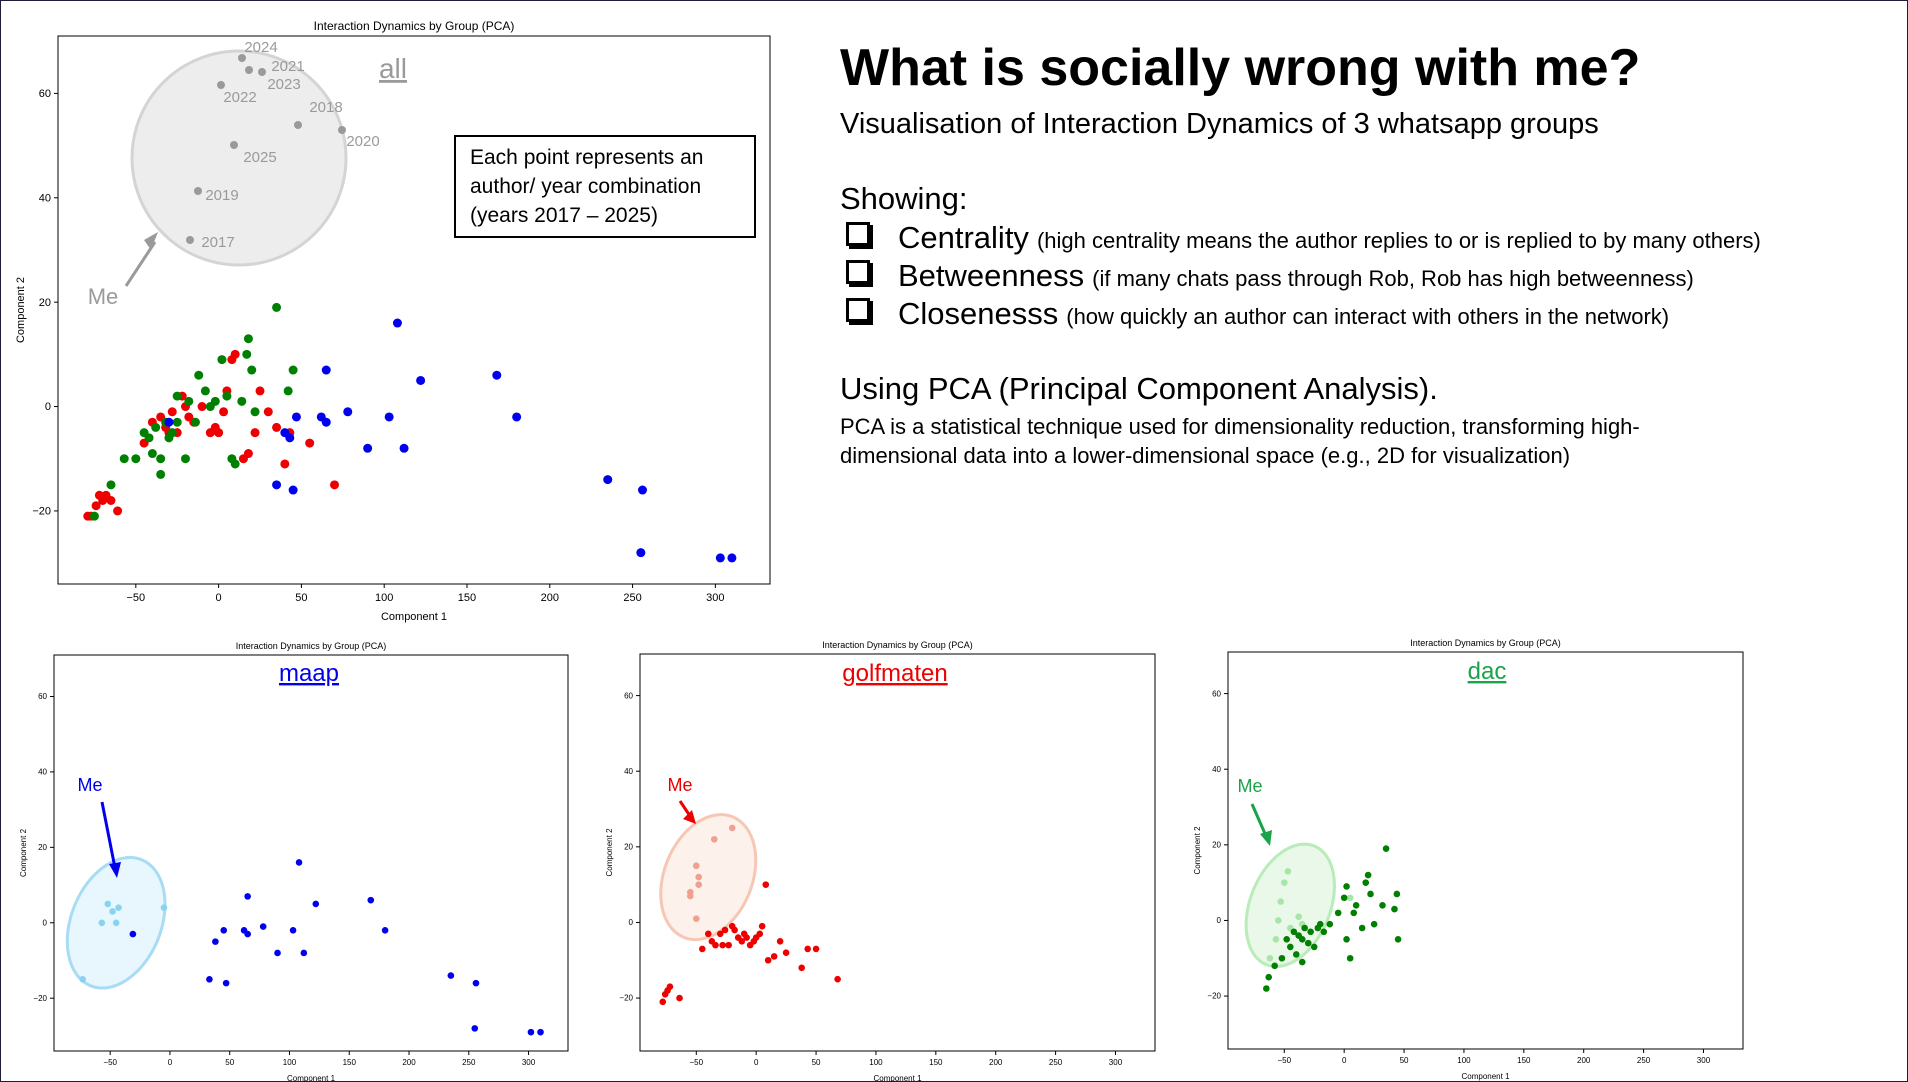 Image resolution: width=1908 pixels, height=1082 pixels. Describe the element at coordinates (290, 1062) in the screenshot. I see `x-tick-label: 100` at that location.